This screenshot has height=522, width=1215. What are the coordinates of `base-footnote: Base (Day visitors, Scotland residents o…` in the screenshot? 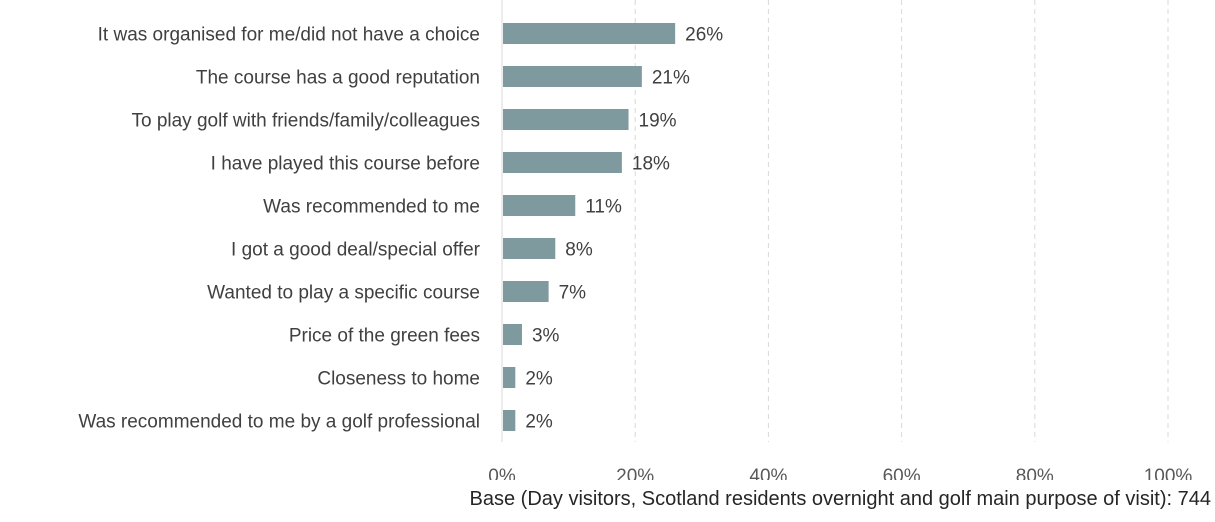 It's located at (840, 499).